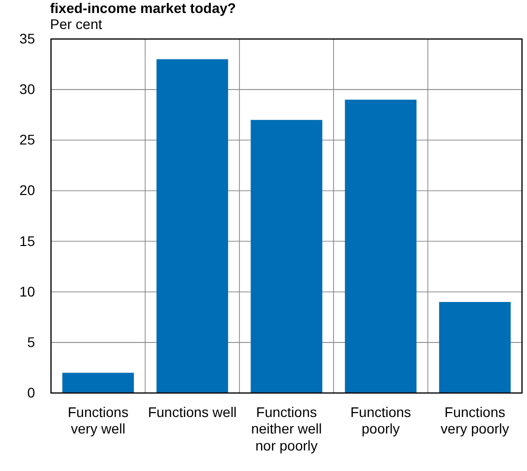  Describe the element at coordinates (286, 429) in the screenshot. I see `x-tick-label: Functions neither well nor poorly` at that location.